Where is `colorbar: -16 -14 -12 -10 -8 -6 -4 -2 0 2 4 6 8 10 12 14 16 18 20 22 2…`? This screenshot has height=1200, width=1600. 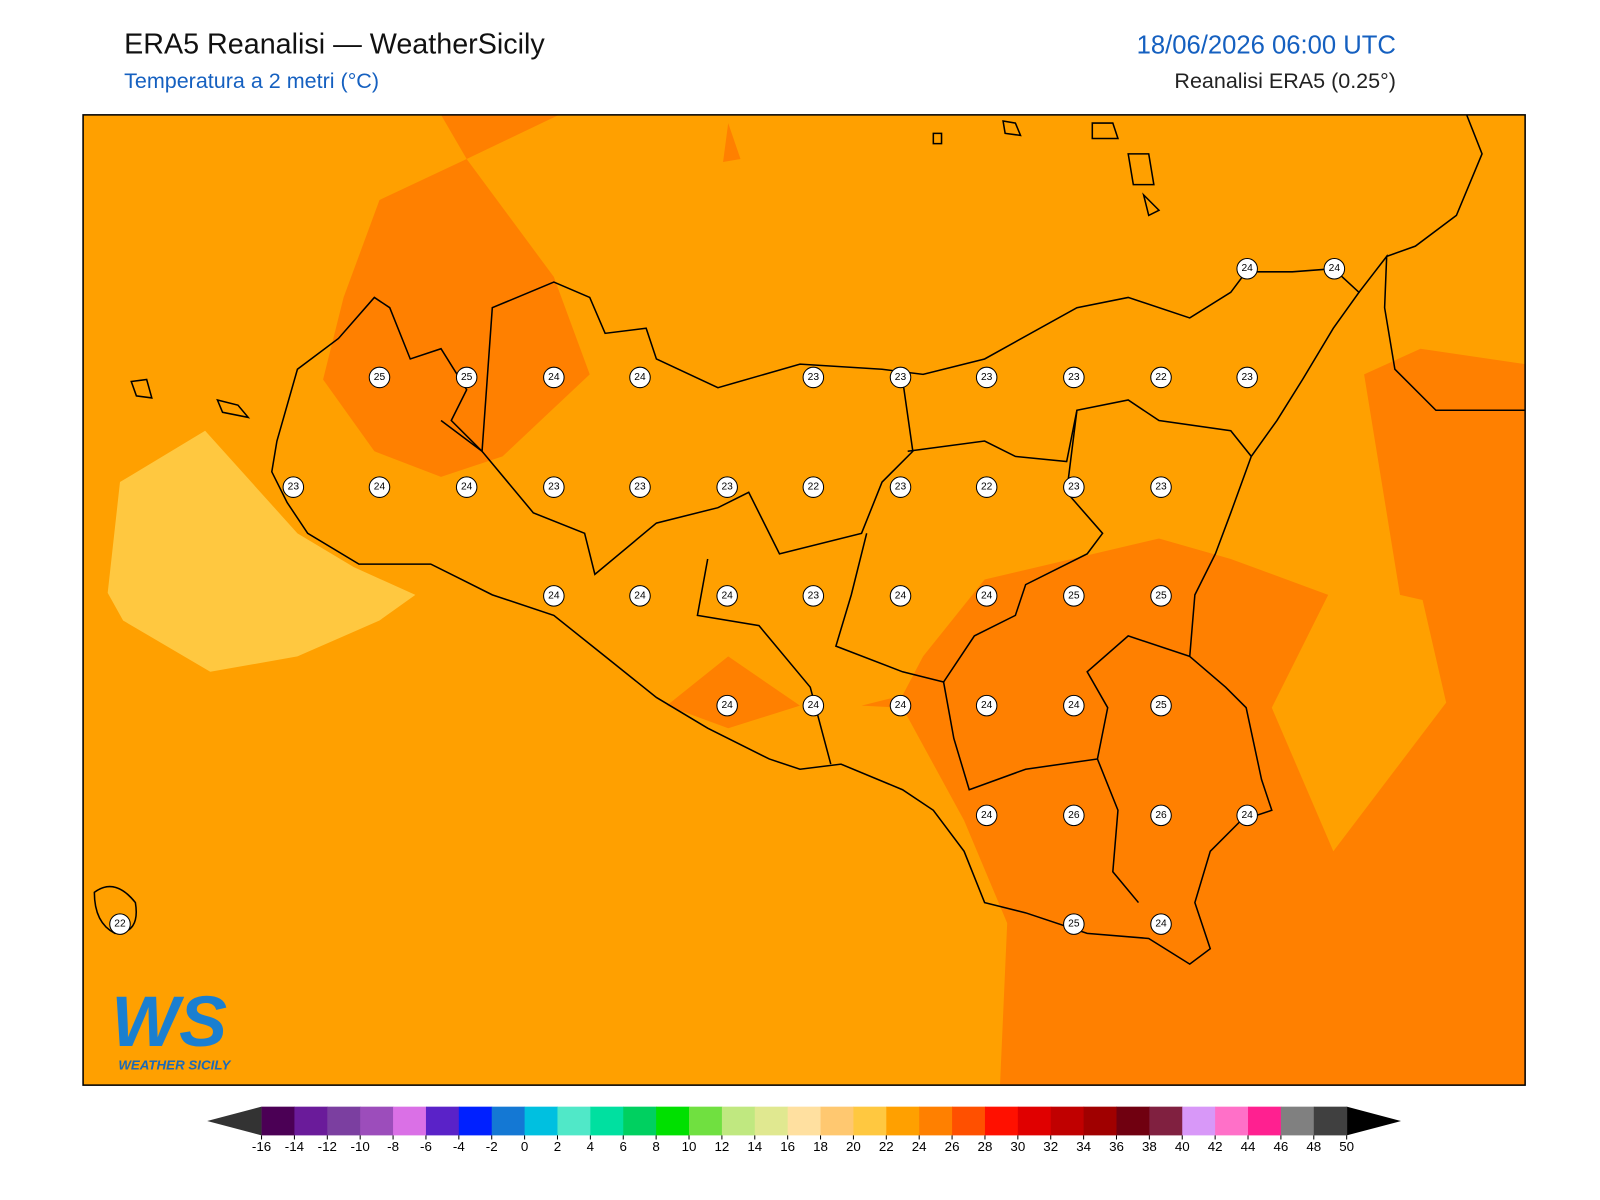
colorbar: -16 -14 -12 -10 -8 -6 -4 -2 0 2 4 6 8 10 12 14 16 18 20 22 2… is located at coordinates (804, 1130).